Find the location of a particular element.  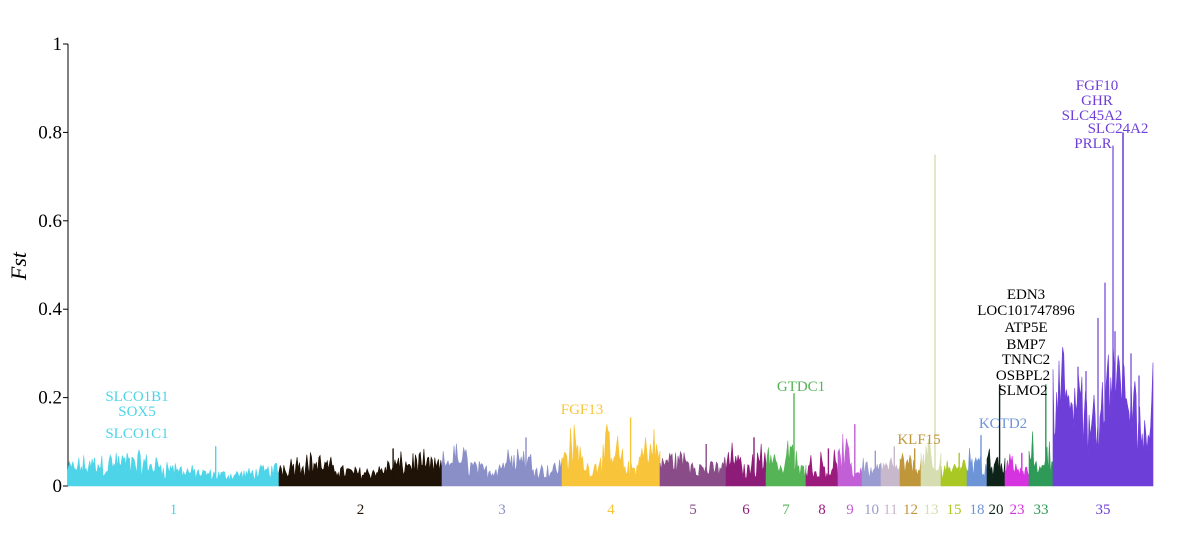

gene-annotation: BMP7 is located at coordinates (1026, 345).